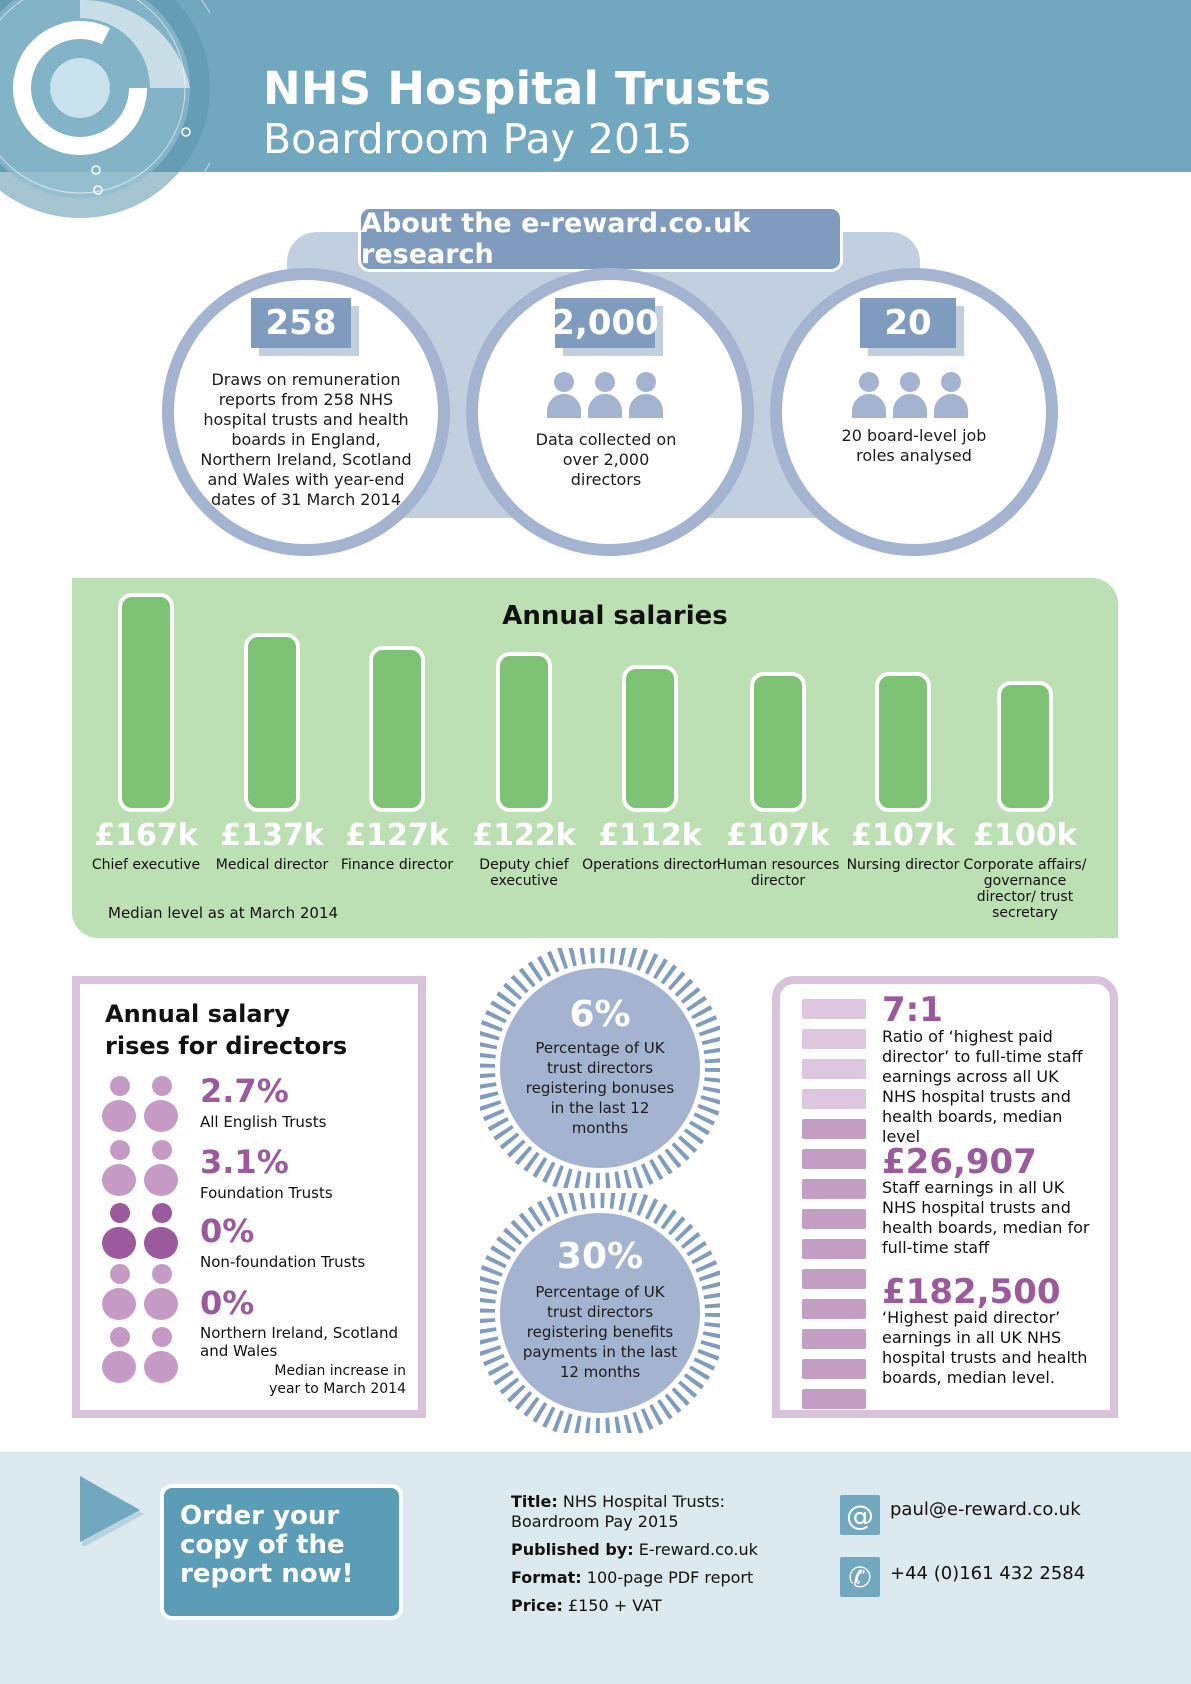  I want to click on salary-value-label: £100k, so click(1025, 835).